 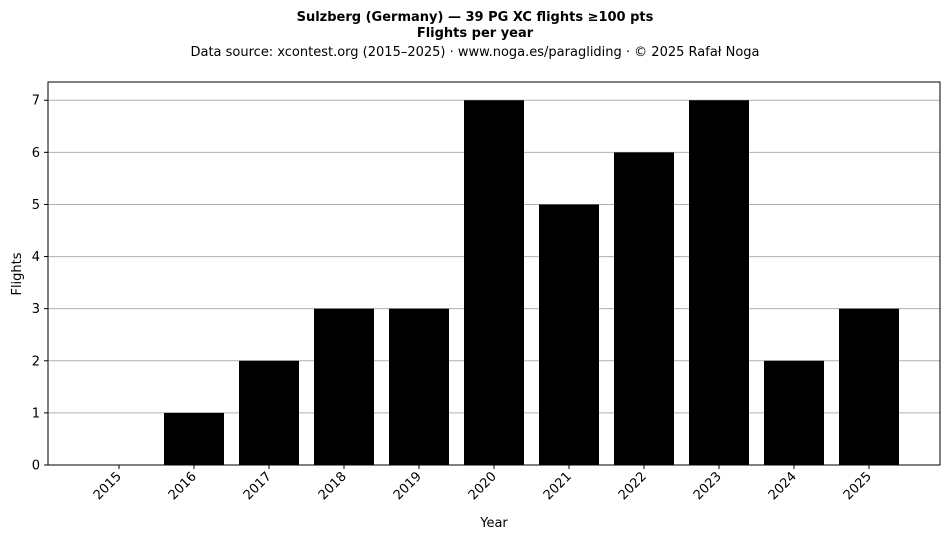 What do you see at coordinates (108, 486) in the screenshot?
I see `x-tick-label: 2015` at bounding box center [108, 486].